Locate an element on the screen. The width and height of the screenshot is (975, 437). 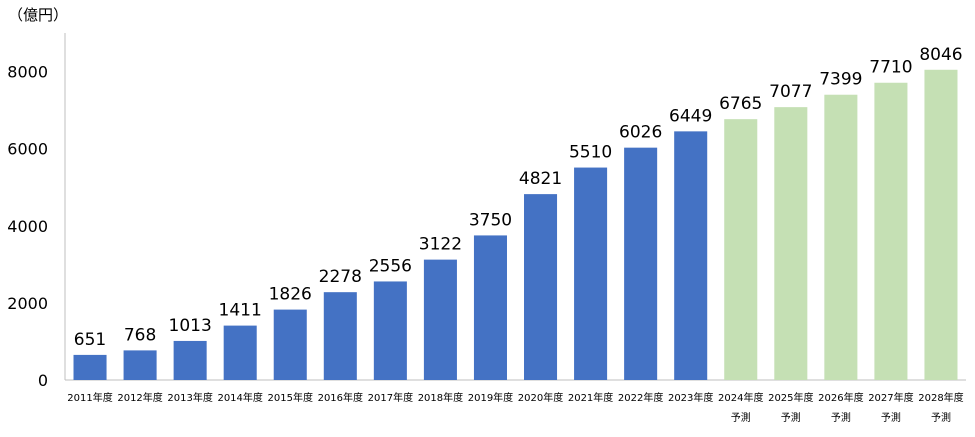
category-label-6-line-0: 2017年度 is located at coordinates (390, 397).